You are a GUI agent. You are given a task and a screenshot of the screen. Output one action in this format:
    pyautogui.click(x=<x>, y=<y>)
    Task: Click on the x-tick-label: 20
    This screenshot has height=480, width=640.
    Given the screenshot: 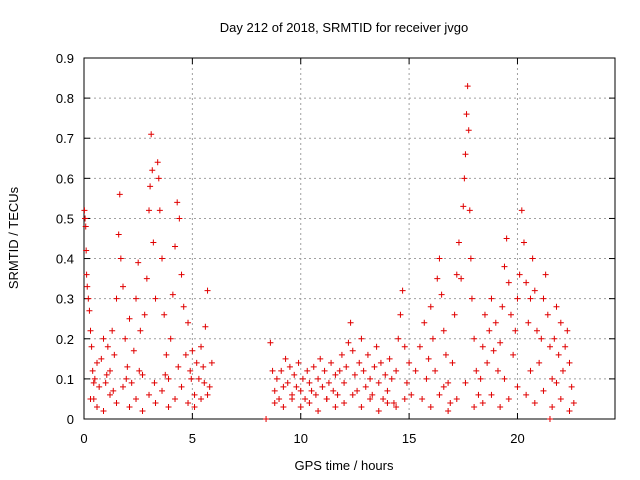 What is the action you would take?
    pyautogui.click(x=517, y=438)
    